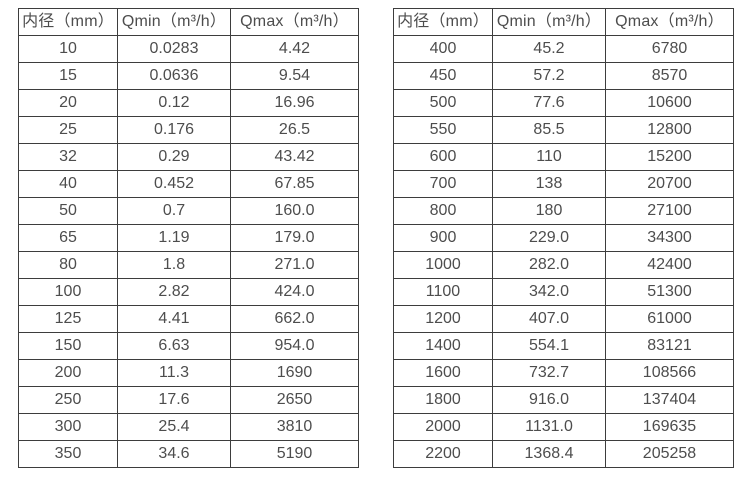 This screenshot has width=750, height=483. What do you see at coordinates (669, 319) in the screenshot?
I see `table-cell: 61000` at bounding box center [669, 319].